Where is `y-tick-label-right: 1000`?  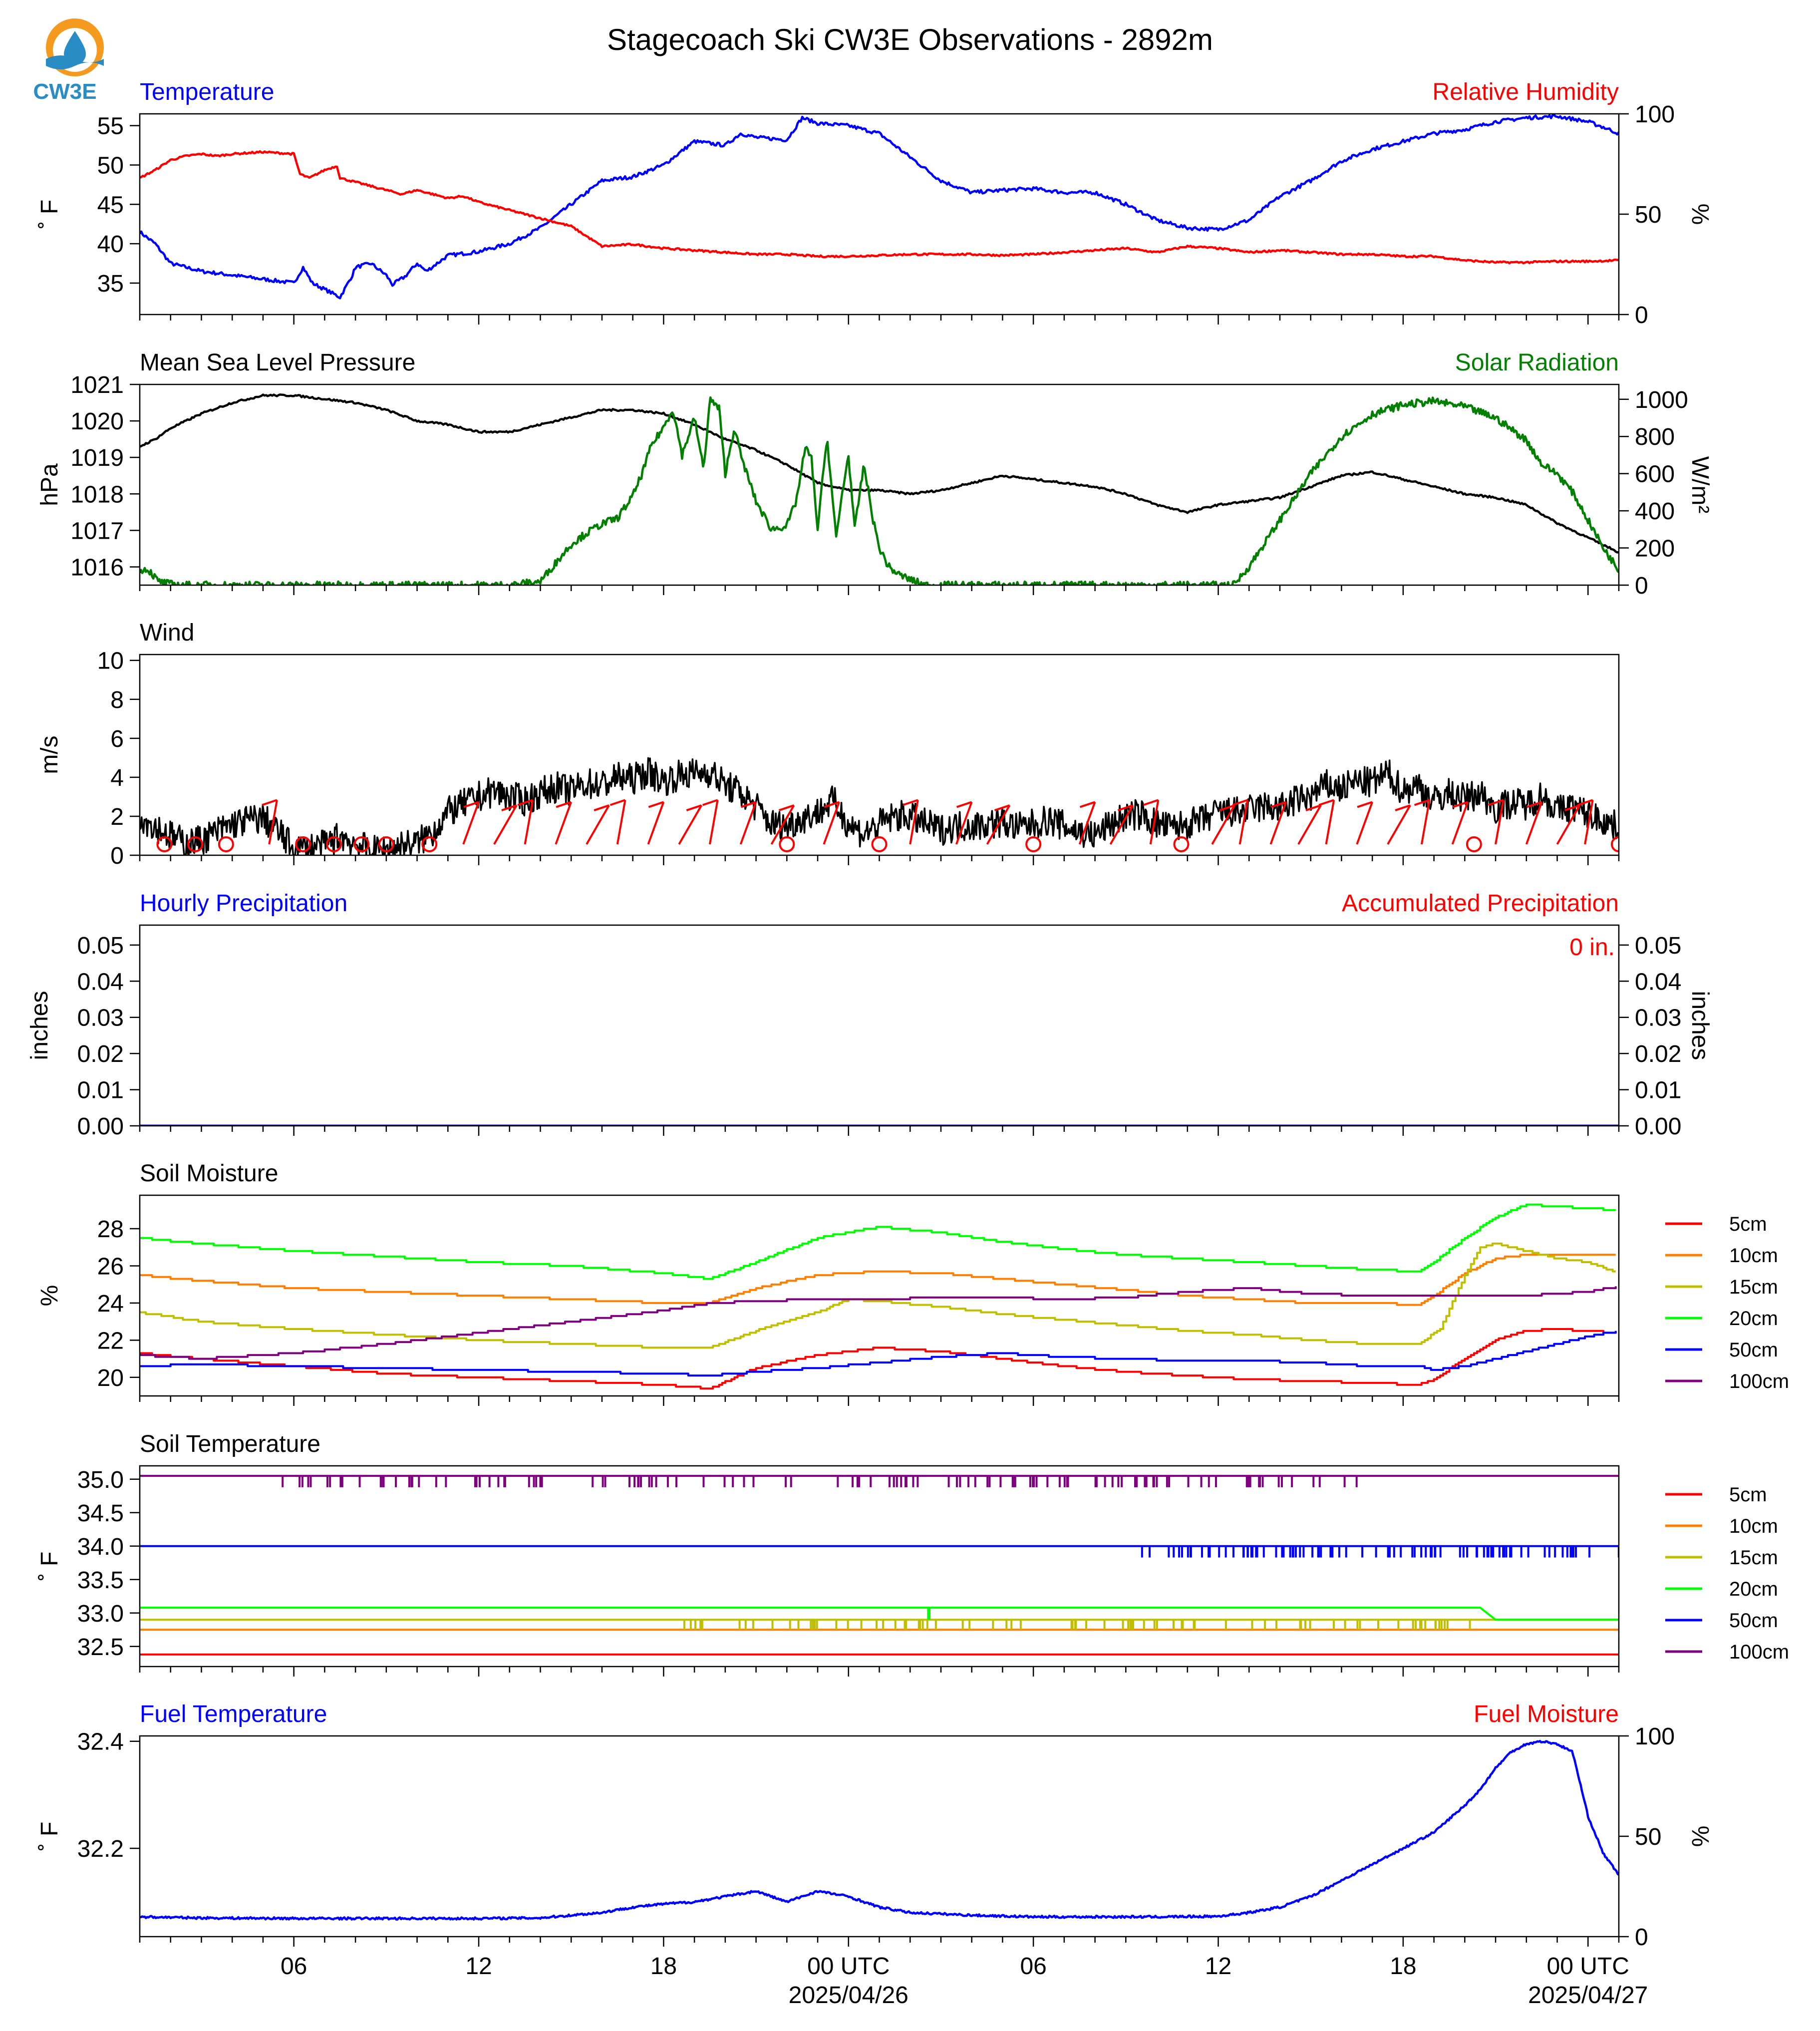
y-tick-label-right: 1000 is located at coordinates (1661, 400).